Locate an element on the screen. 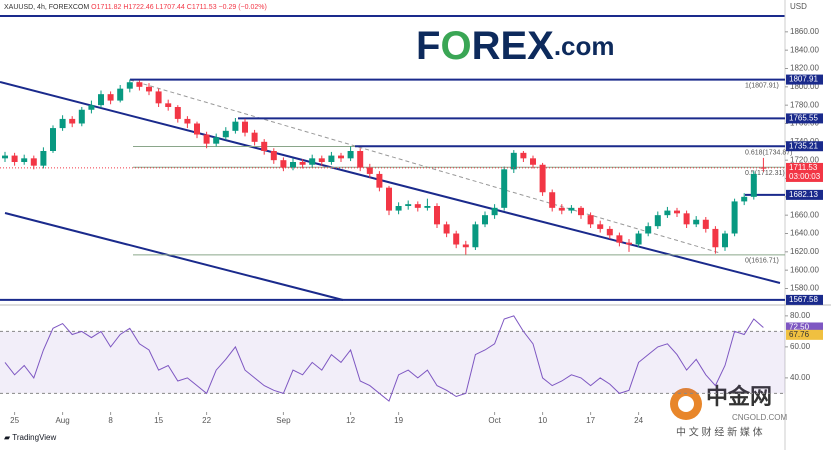 Image resolution: width=831 pixels, height=450 pixels. y-tick-label: 1640.00 is located at coordinates (804, 233).